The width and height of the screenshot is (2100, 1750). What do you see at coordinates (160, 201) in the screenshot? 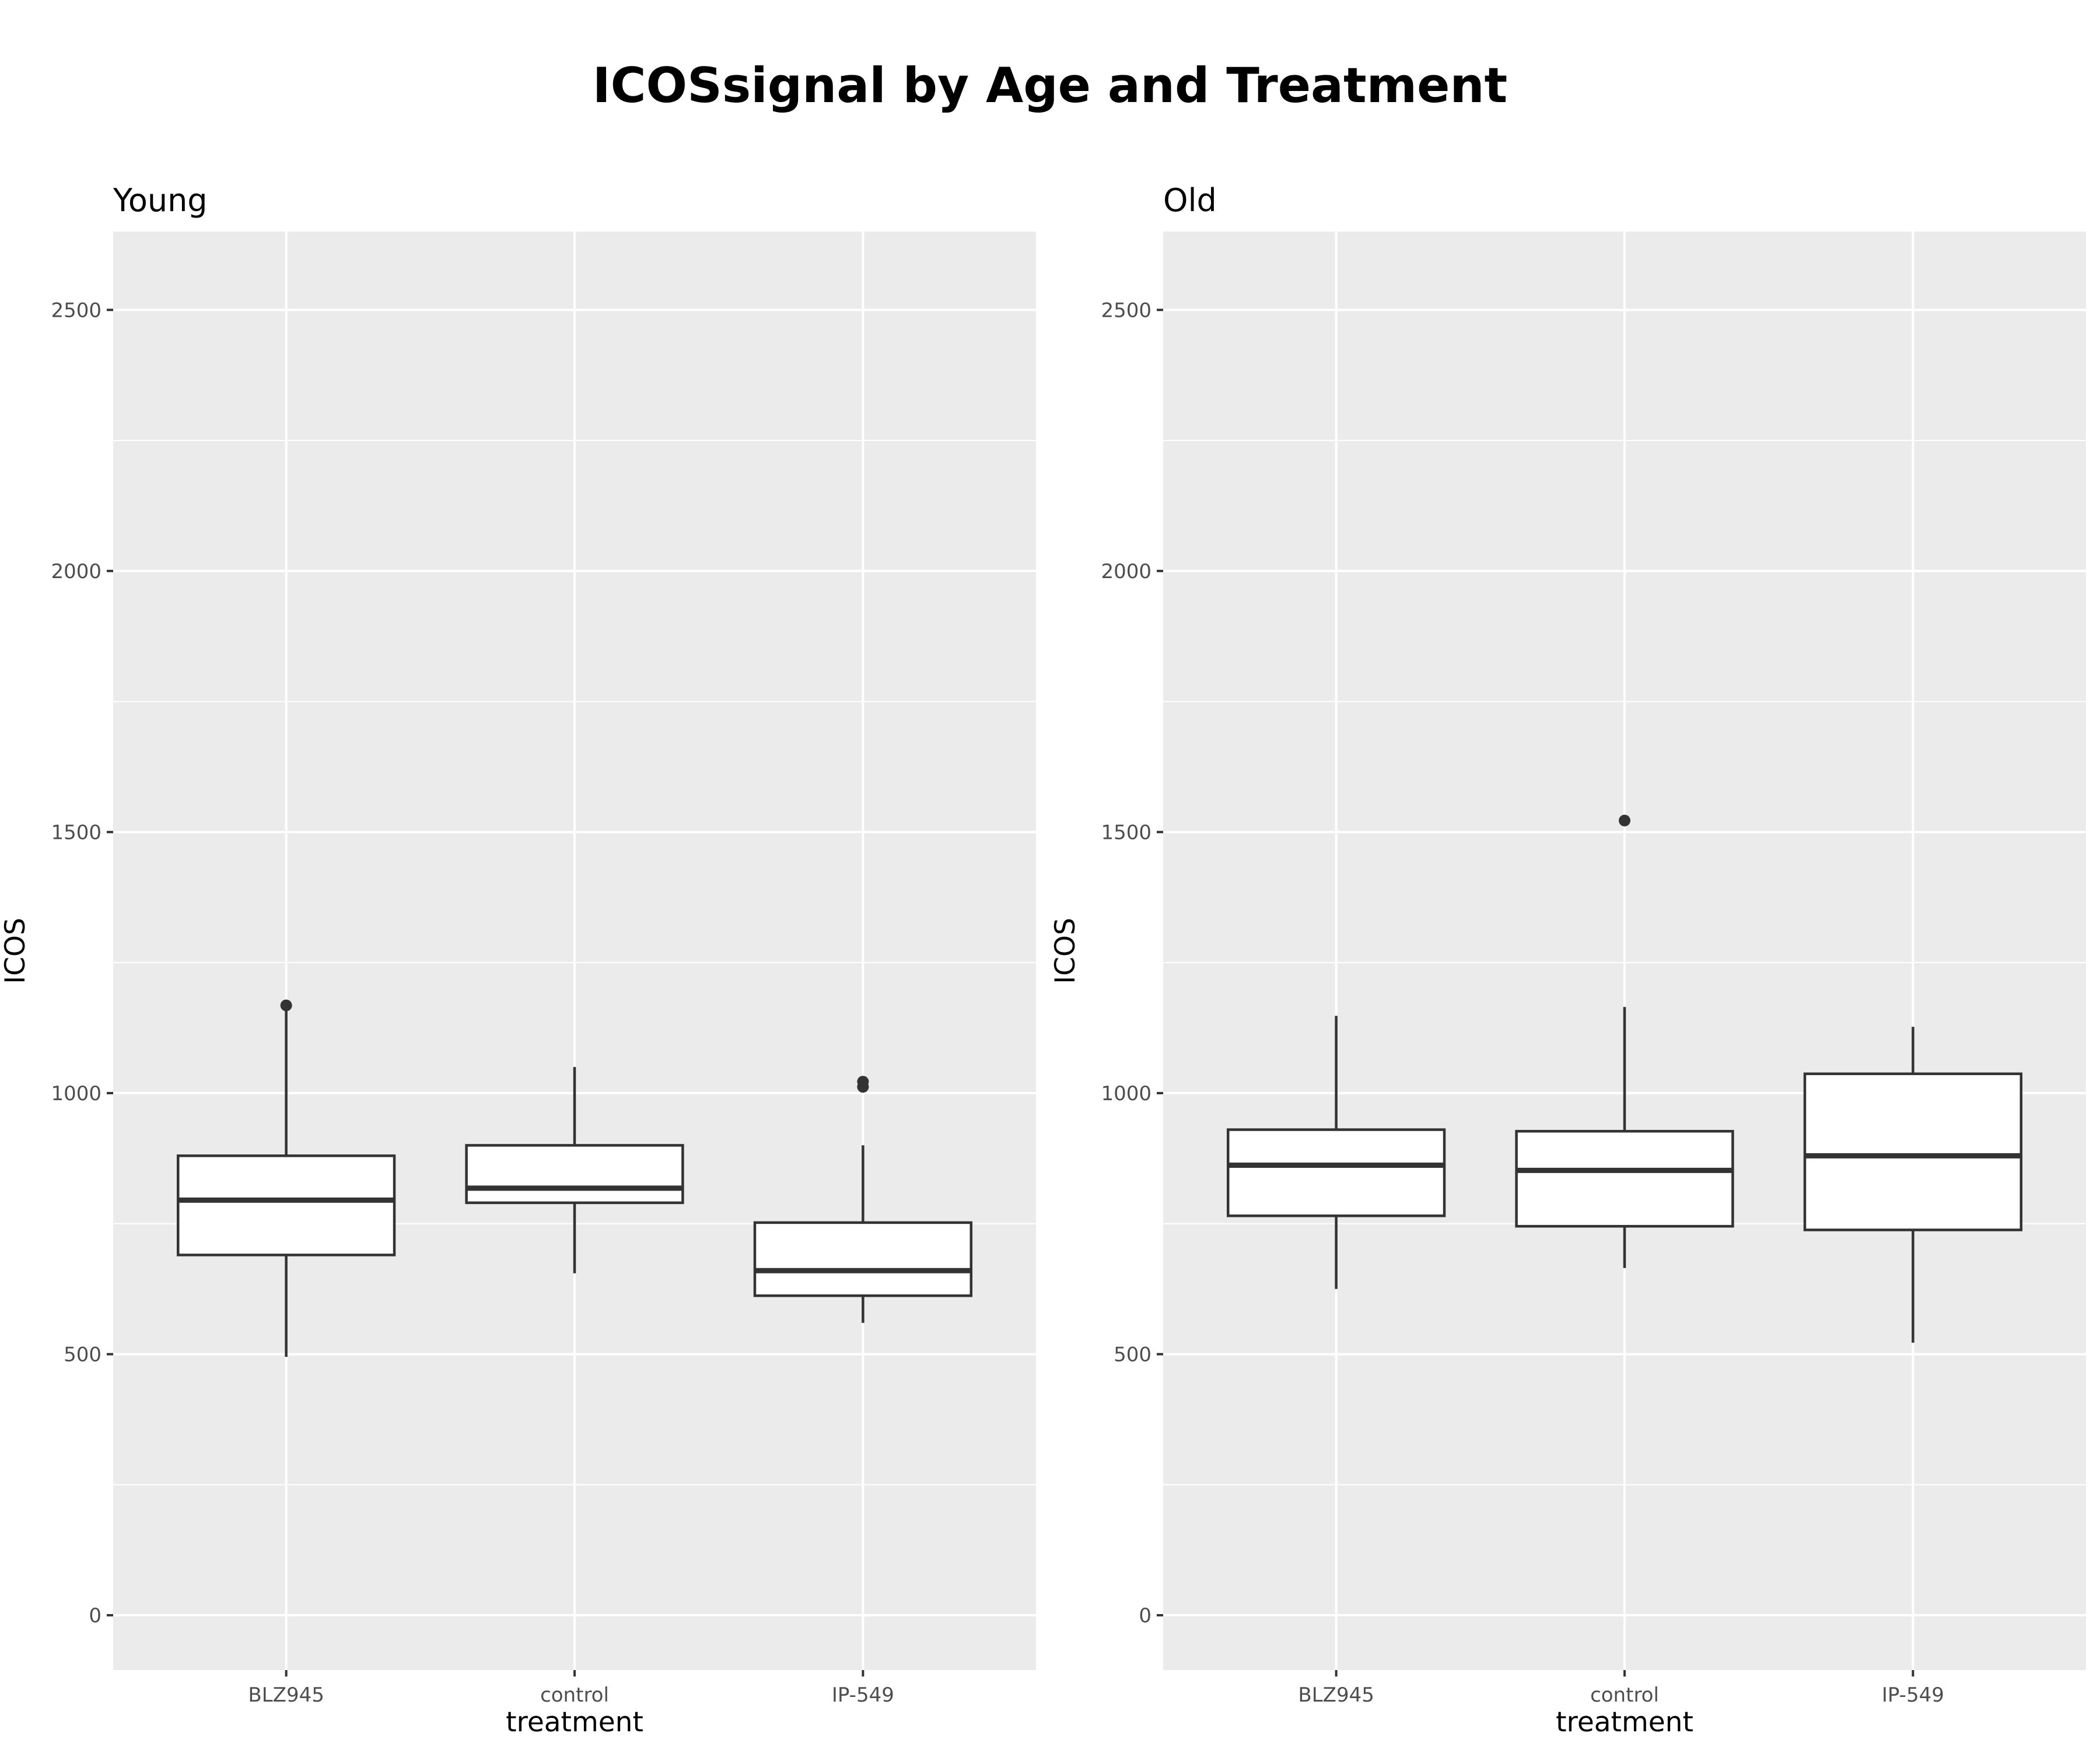
I see `panel-title: Young` at bounding box center [160, 201].